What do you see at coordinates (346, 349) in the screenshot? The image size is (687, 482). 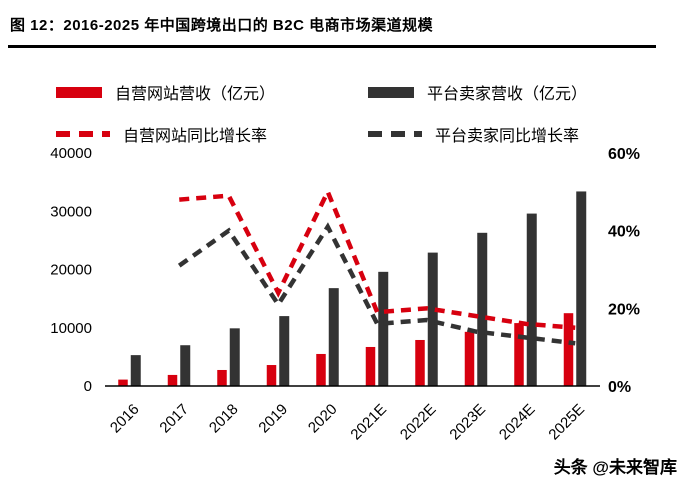 I see `self-operated-revenue-bars` at bounding box center [346, 349].